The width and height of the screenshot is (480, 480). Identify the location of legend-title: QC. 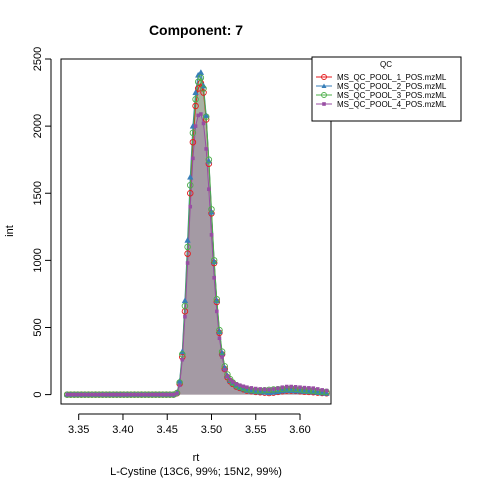
(386, 64).